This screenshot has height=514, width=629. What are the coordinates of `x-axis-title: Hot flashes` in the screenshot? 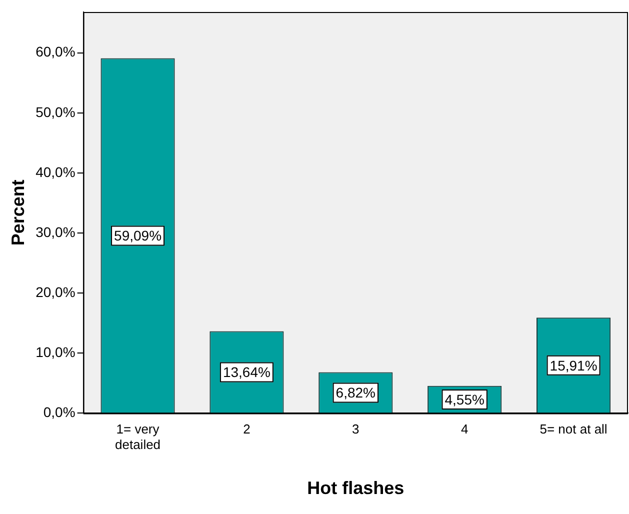 It's located at (355, 488).